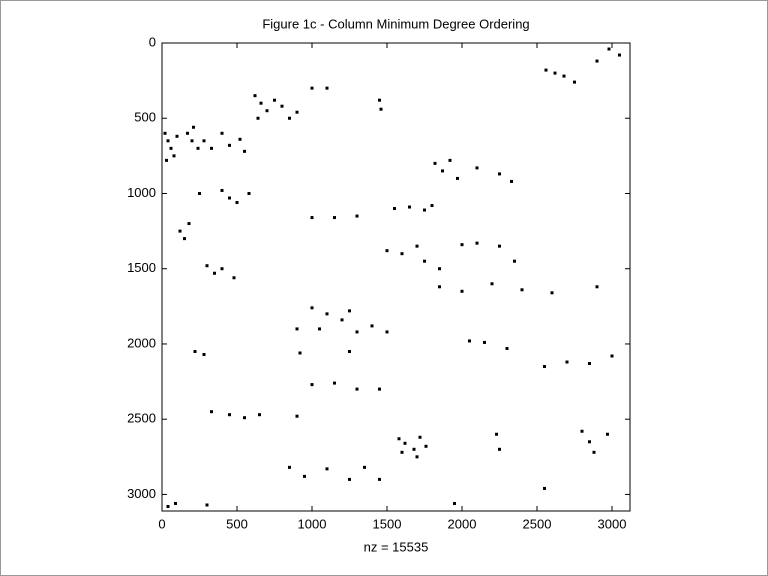  What do you see at coordinates (141, 418) in the screenshot?
I see `y-tick-label: 2500` at bounding box center [141, 418].